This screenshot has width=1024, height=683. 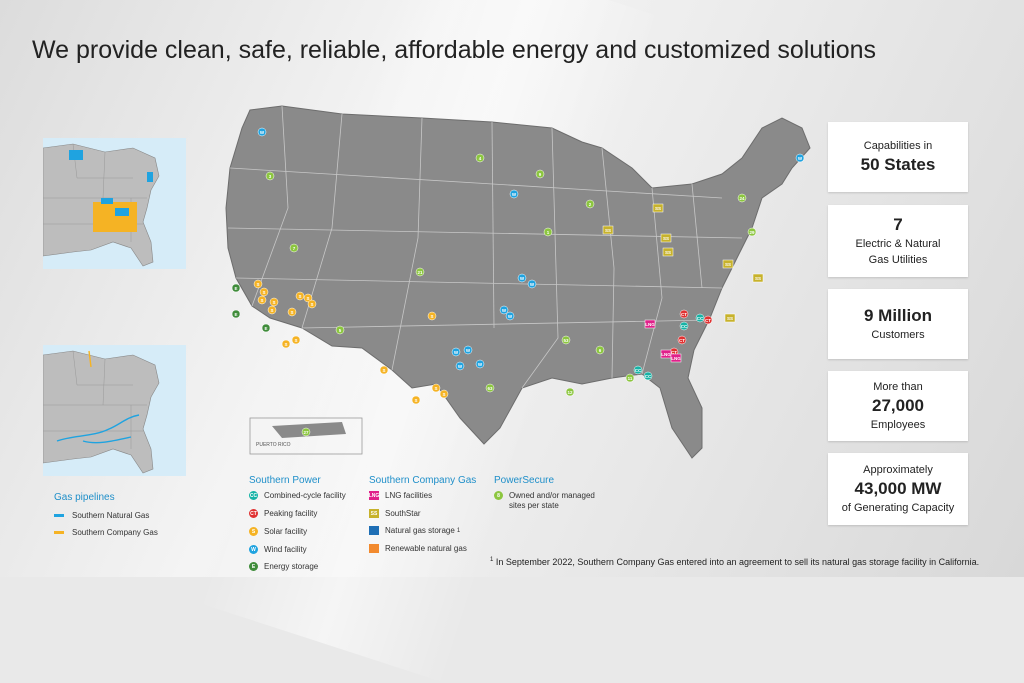 What do you see at coordinates (898, 315) in the screenshot?
I see `stat-value: 9 Million` at bounding box center [898, 315].